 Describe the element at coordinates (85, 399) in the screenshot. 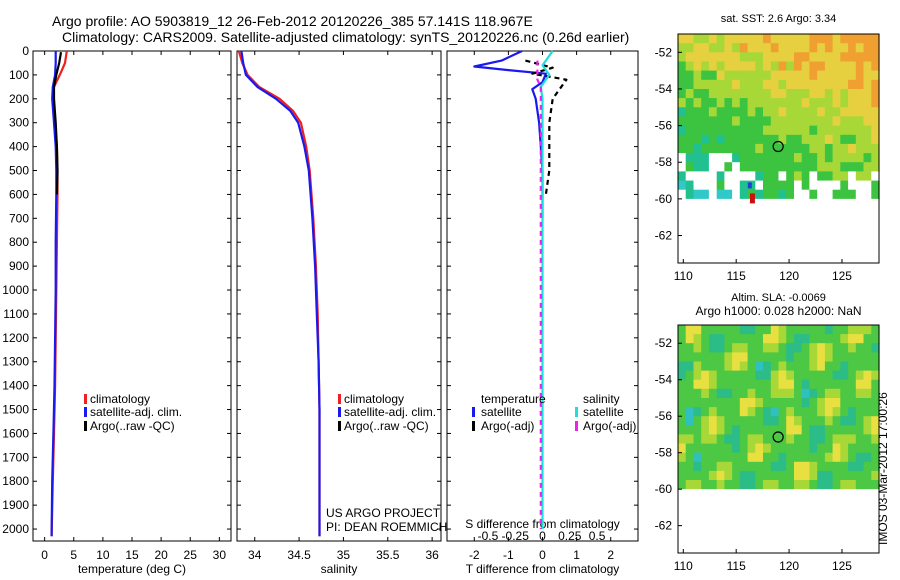

I see `legend-swatch-climatology` at that location.